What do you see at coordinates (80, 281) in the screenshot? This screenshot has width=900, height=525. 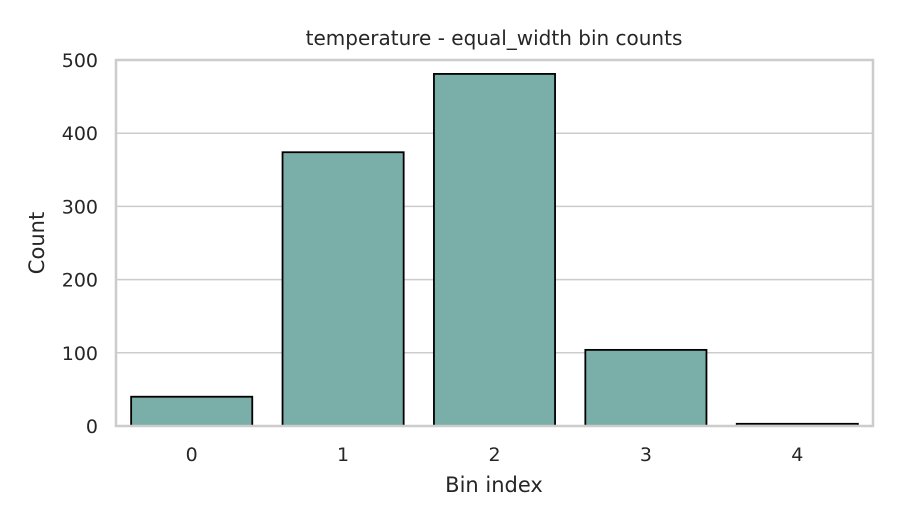 I see `y-tick-label: 200` at bounding box center [80, 281].